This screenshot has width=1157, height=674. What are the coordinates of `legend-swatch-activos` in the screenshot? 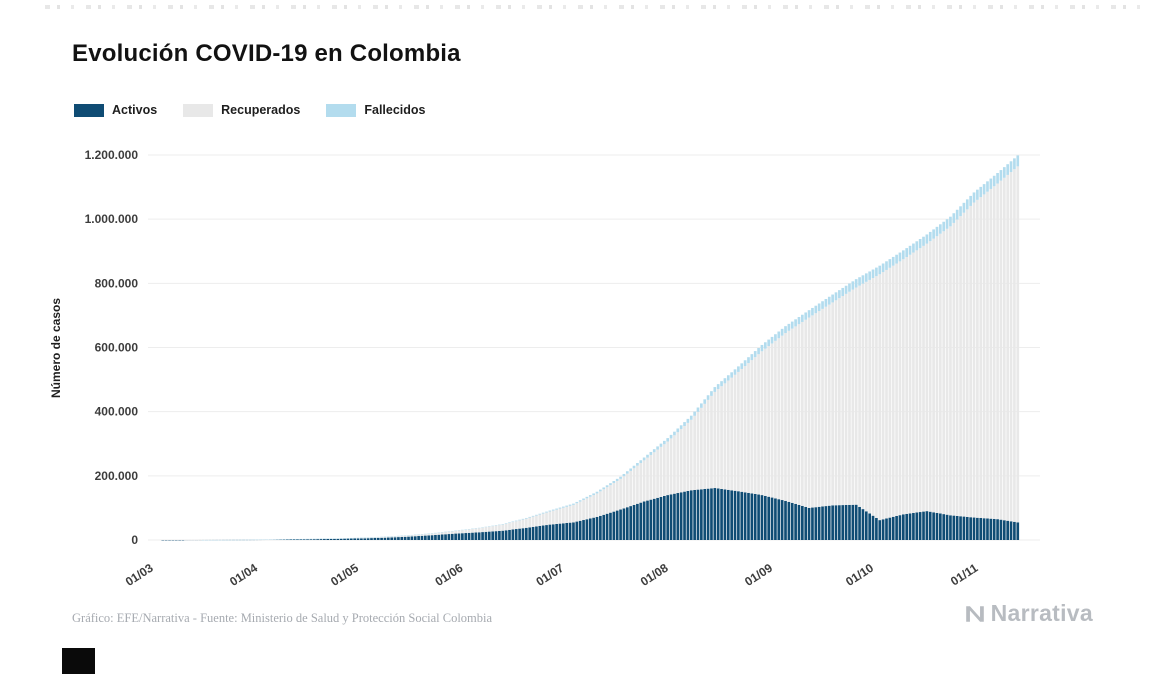 It's located at (89, 110).